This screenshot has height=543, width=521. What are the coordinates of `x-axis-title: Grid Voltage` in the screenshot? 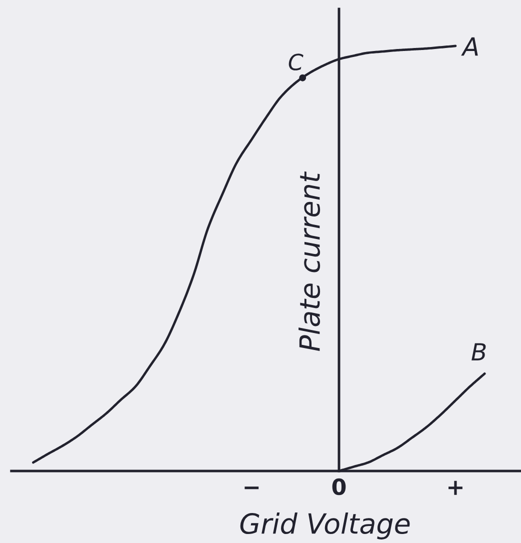 It's located at (325, 526).